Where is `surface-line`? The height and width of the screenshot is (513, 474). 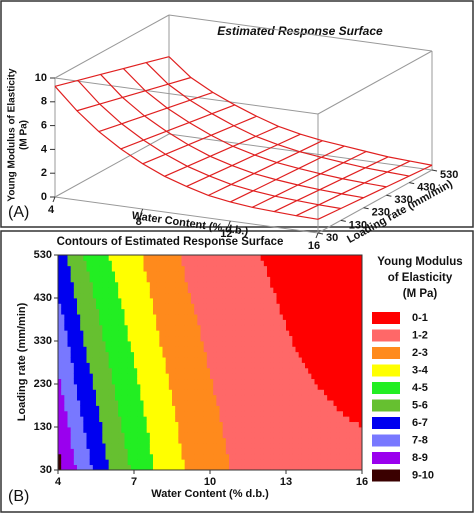
surface-line is located at coordinates (177, 127).